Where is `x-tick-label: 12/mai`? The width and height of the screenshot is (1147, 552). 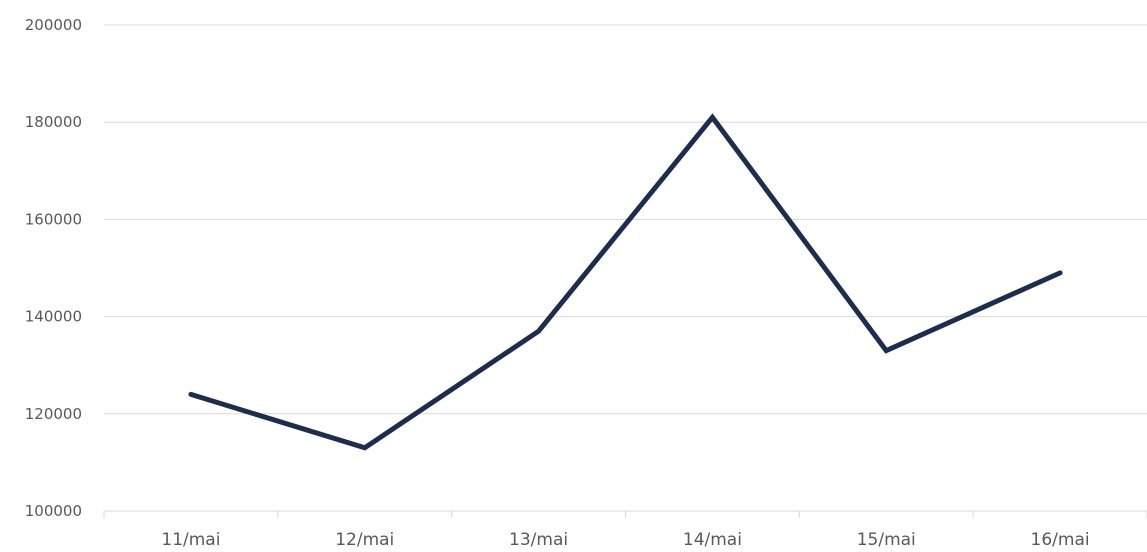
x-tick-label: 12/mai is located at coordinates (364, 540).